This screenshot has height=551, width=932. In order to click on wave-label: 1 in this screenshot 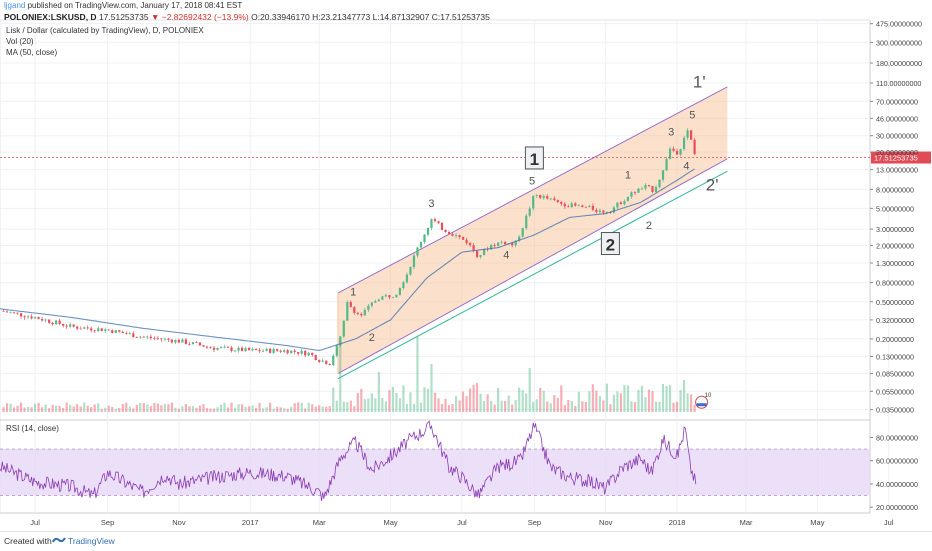, I will do `click(353, 293)`.